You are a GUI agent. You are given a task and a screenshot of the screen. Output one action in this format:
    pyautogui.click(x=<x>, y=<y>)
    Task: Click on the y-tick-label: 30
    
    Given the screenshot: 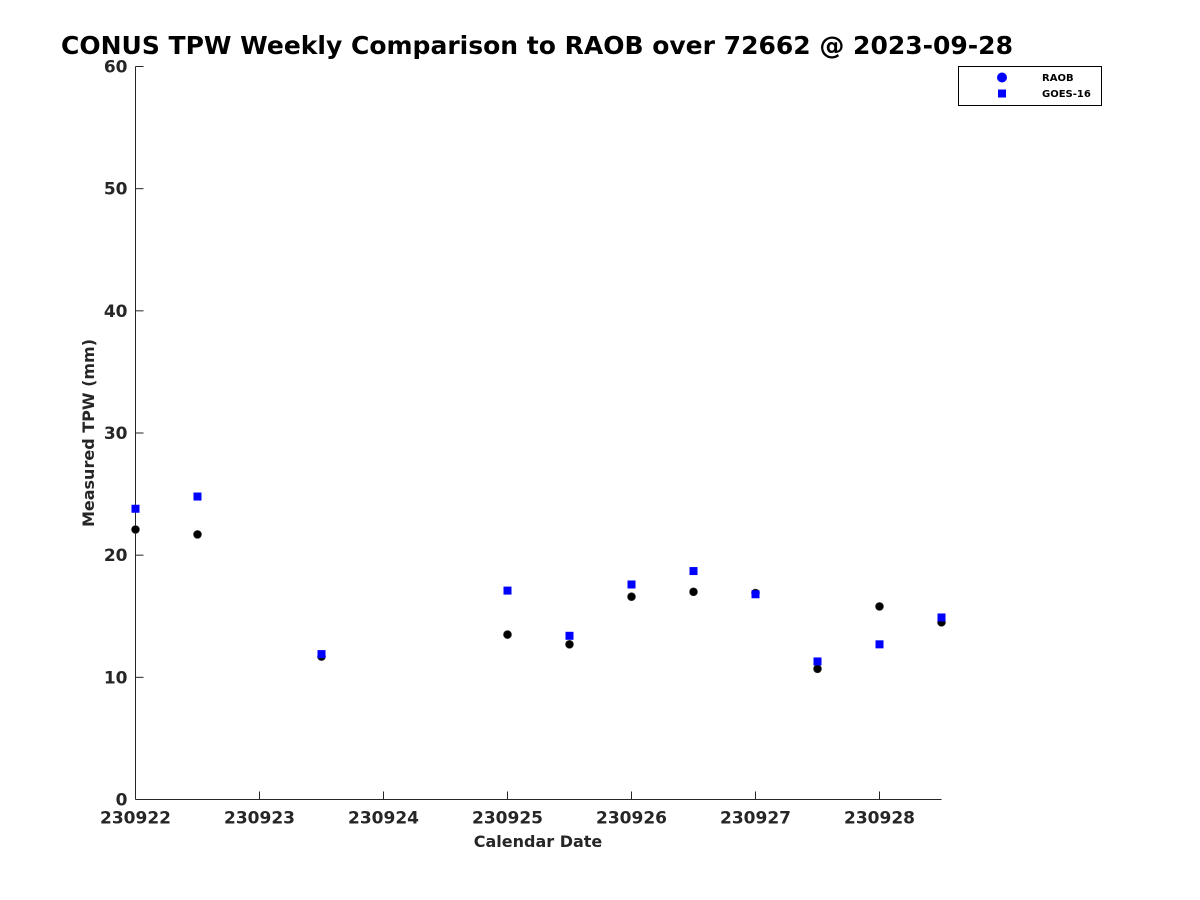 What is the action you would take?
    pyautogui.click(x=116, y=434)
    